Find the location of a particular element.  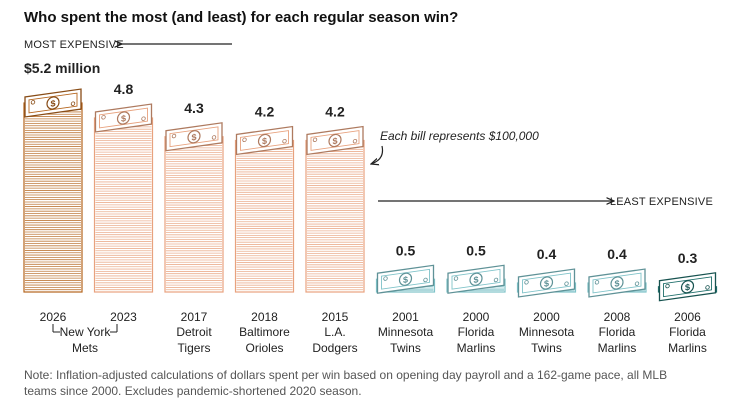

bar-7: $ is located at coordinates (546, 283).